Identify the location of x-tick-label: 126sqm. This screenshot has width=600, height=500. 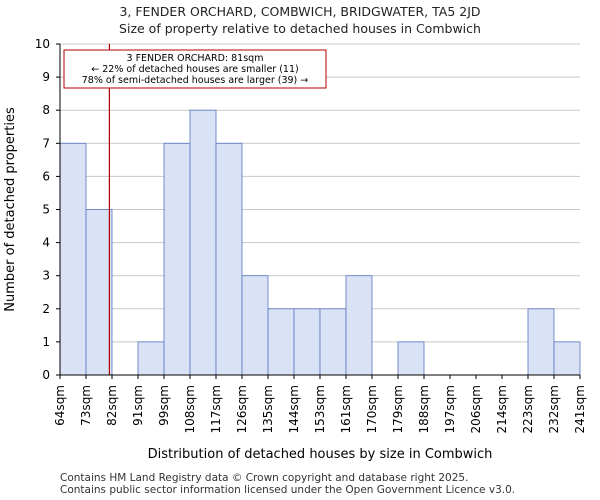
(242, 409).